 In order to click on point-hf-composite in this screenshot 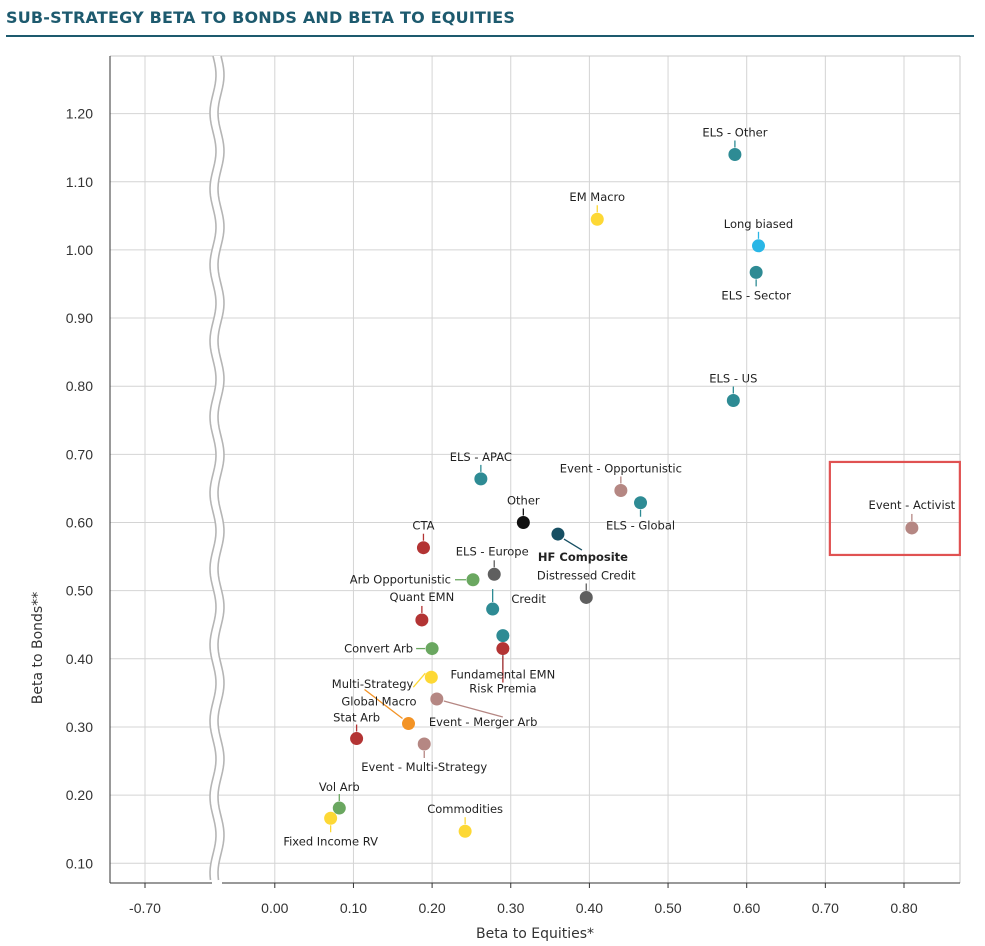, I will do `click(558, 534)`.